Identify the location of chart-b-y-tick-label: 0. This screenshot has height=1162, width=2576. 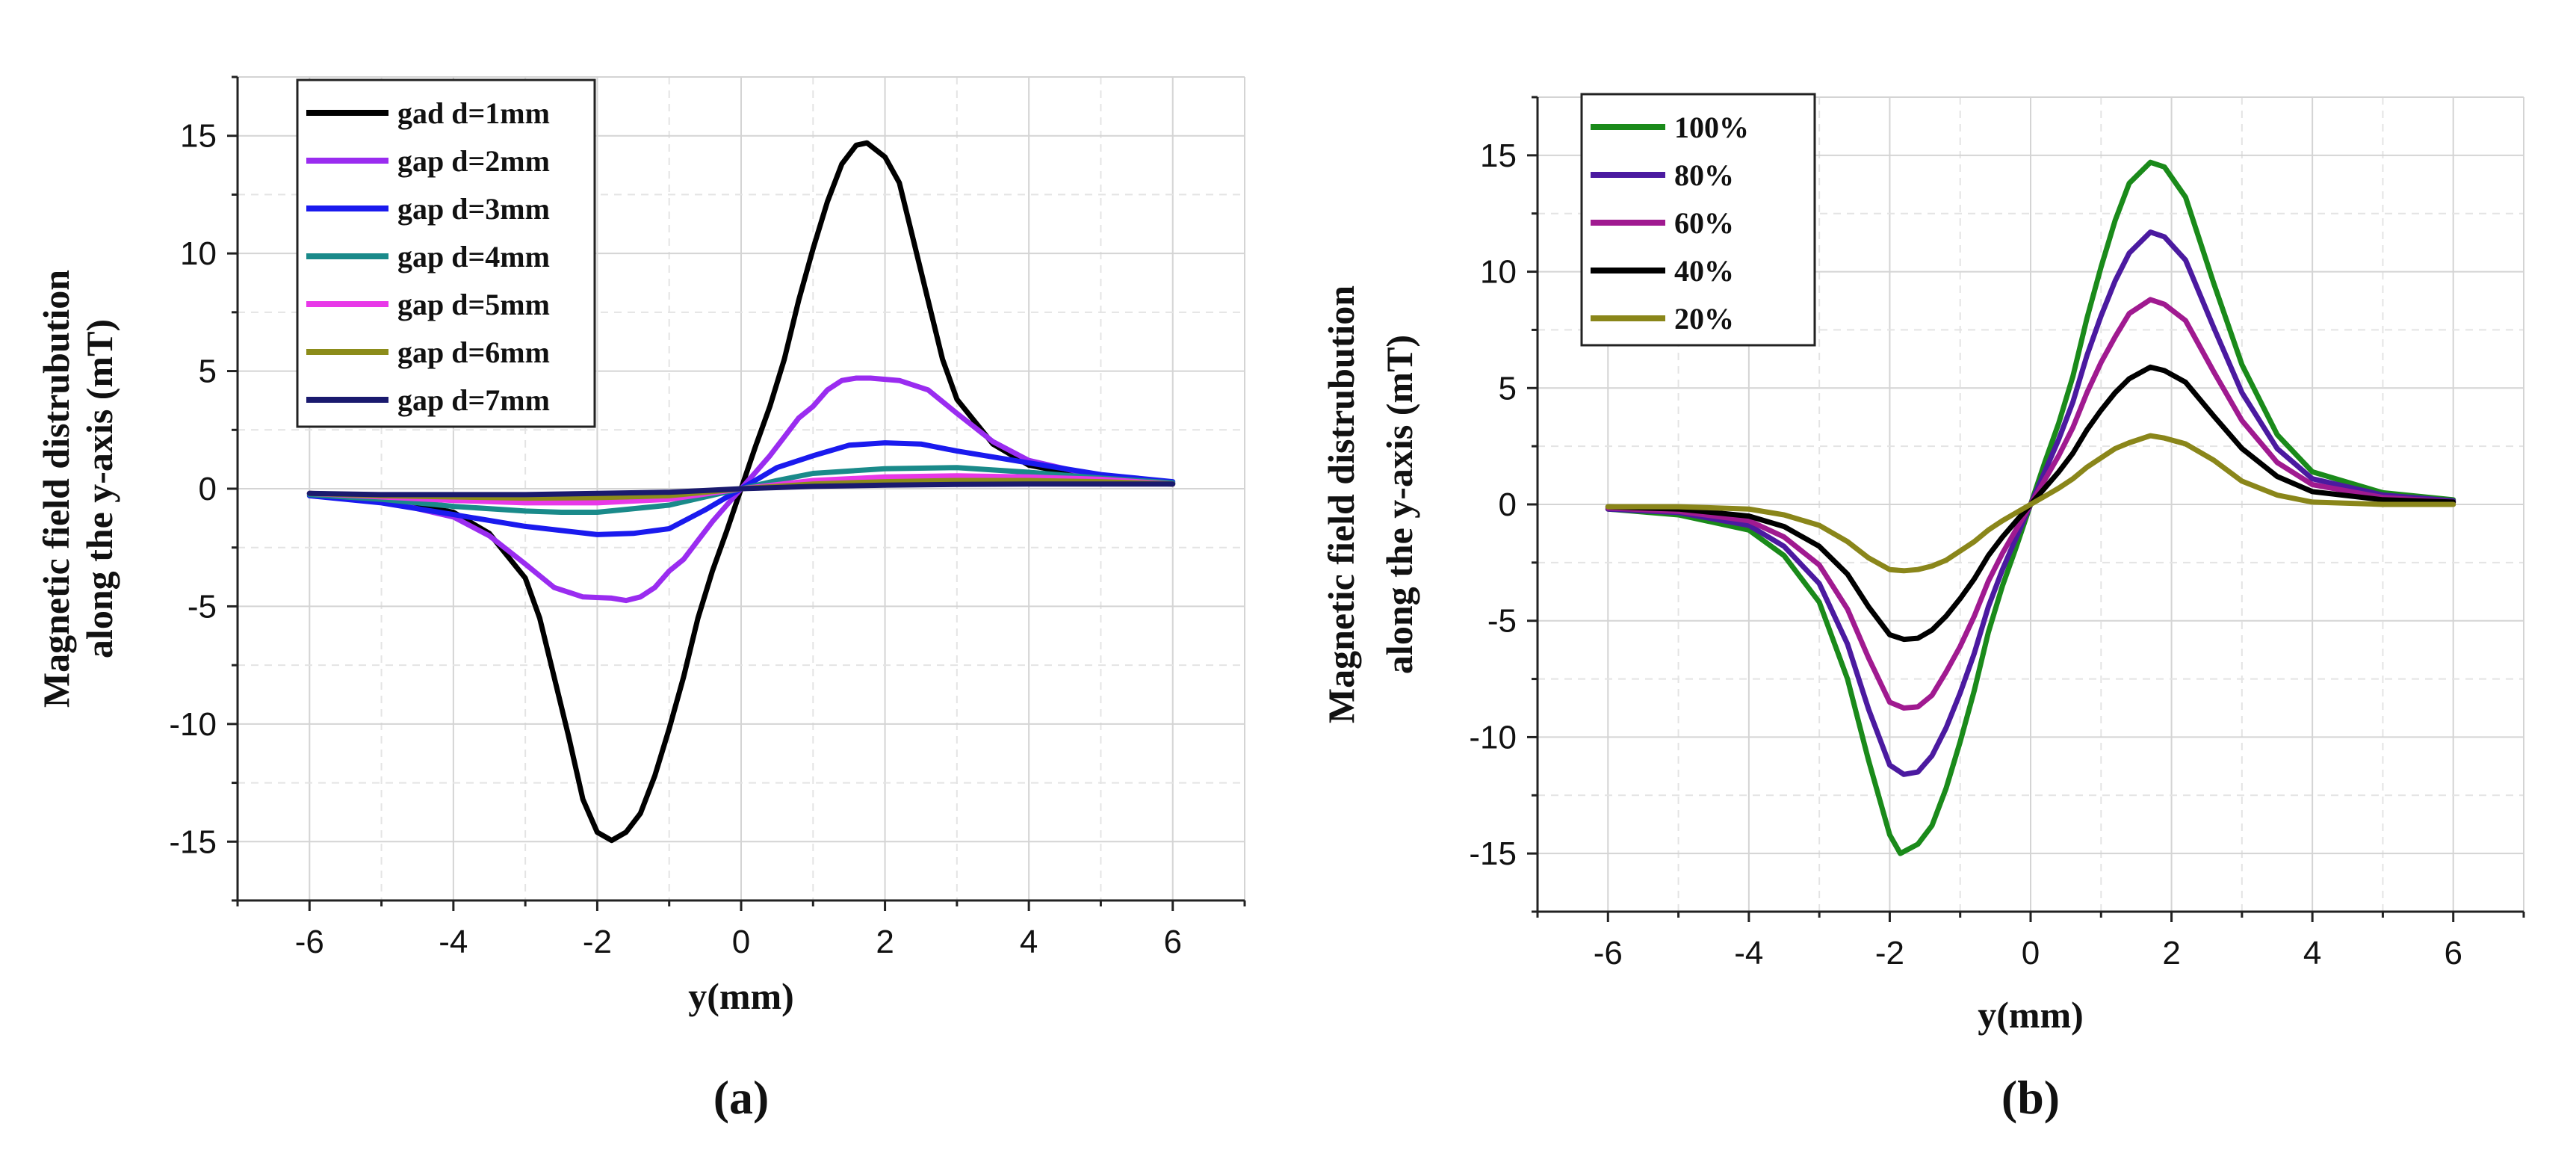
(1508, 504).